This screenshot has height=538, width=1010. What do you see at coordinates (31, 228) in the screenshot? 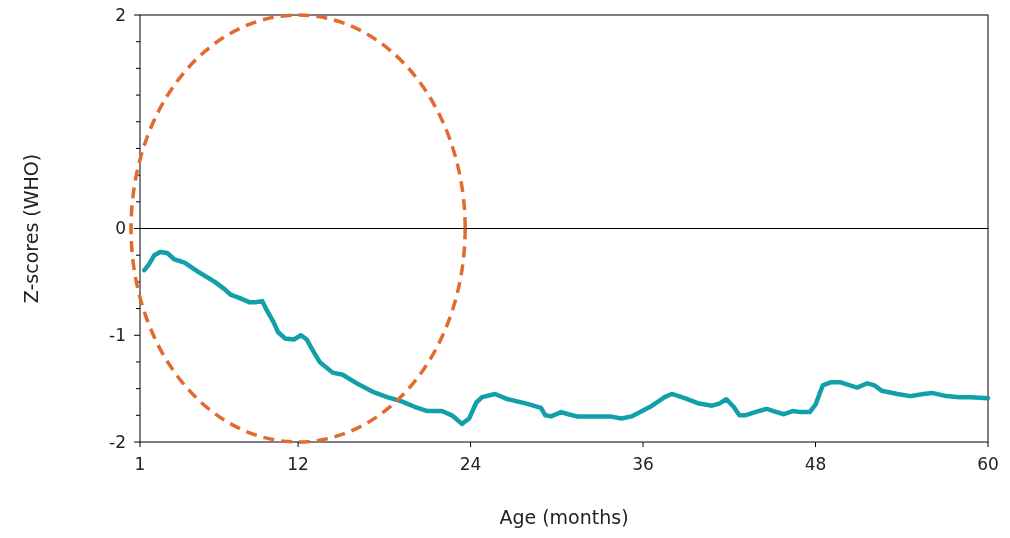
I see `y-axis-title: Z-scores (WHO)` at bounding box center [31, 228].